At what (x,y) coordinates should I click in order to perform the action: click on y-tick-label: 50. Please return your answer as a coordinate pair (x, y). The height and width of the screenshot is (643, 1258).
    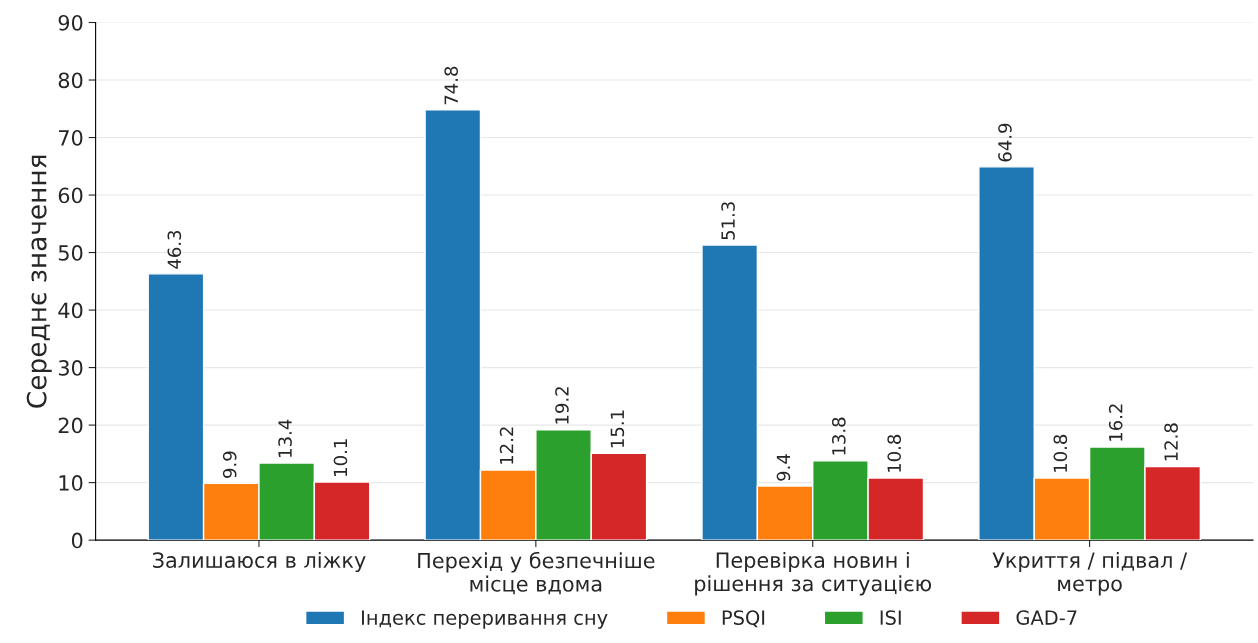
    Looking at the image, I should click on (70, 253).